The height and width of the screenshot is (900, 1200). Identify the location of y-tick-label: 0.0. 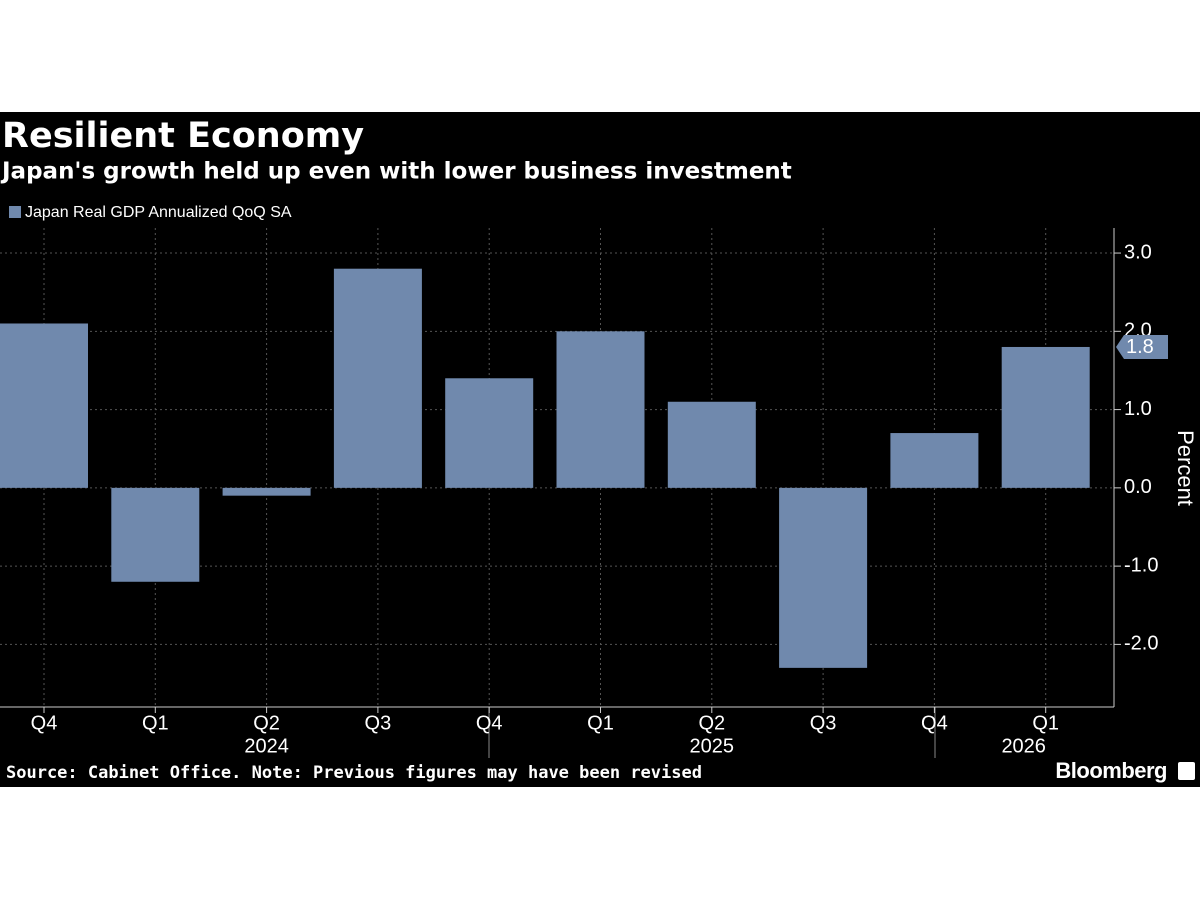
(1138, 487).